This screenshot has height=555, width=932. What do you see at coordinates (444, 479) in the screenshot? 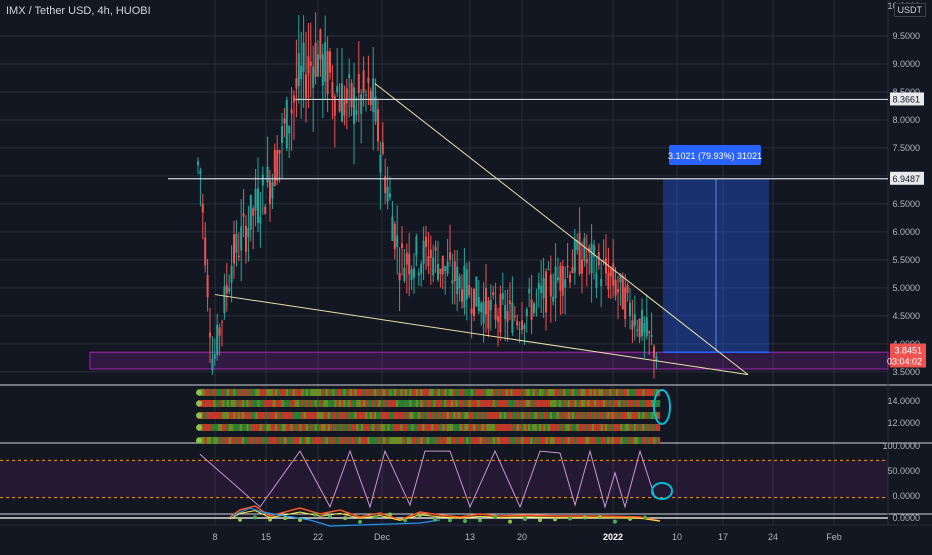
I see `stoch-band` at bounding box center [444, 479].